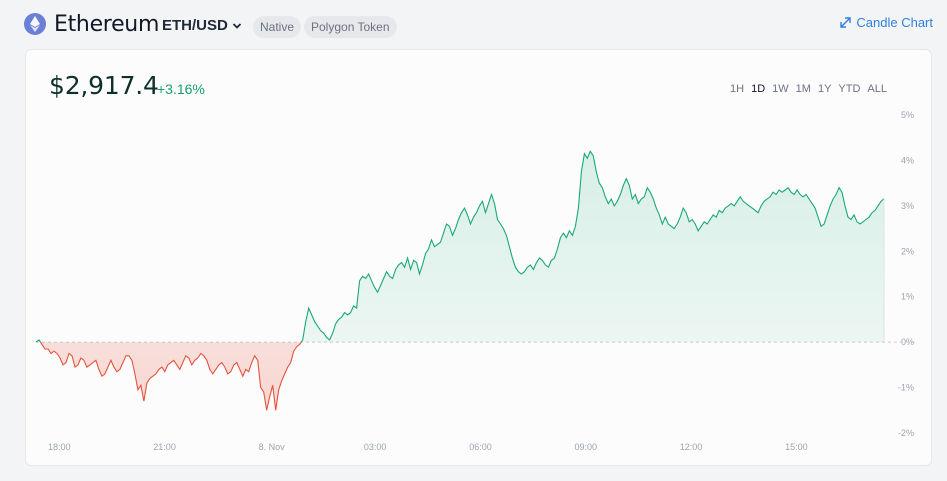 The height and width of the screenshot is (481, 947). I want to click on range-selector: 1H 1D 1W 1M 1Y YTD ALL, so click(808, 89).